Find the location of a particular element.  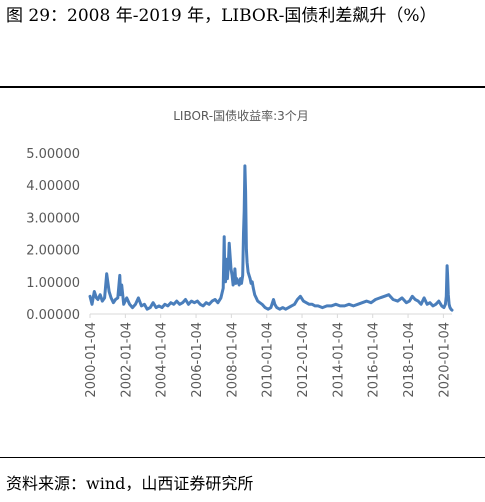

x-tick-label: 2004-01-04 is located at coordinates (162, 360).